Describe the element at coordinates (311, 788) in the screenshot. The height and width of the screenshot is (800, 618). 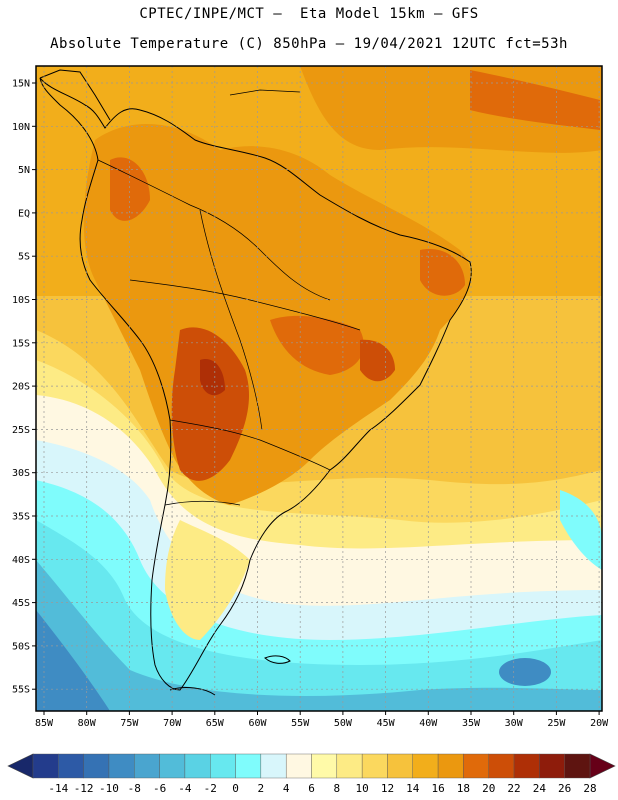
I see `colorbar-tick-label: 6` at that location.